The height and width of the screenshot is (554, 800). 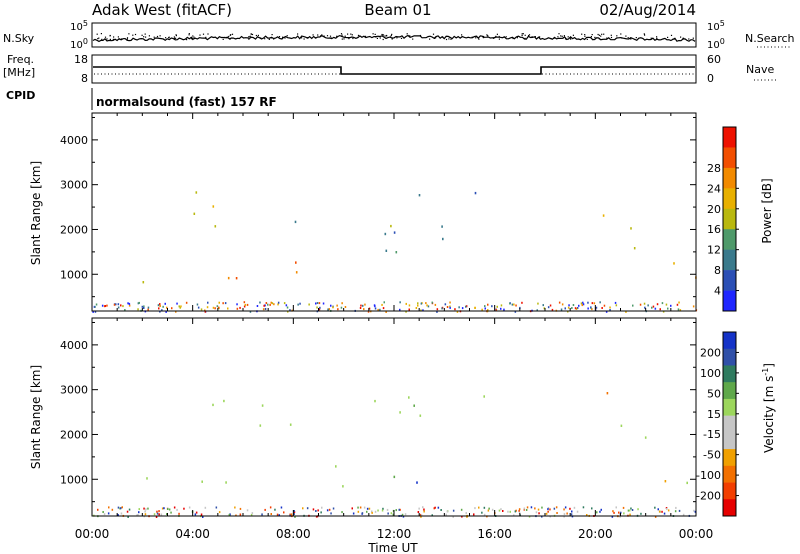 What do you see at coordinates (714, 250) in the screenshot?
I see `colorbar-tick-label: 12` at bounding box center [714, 250].